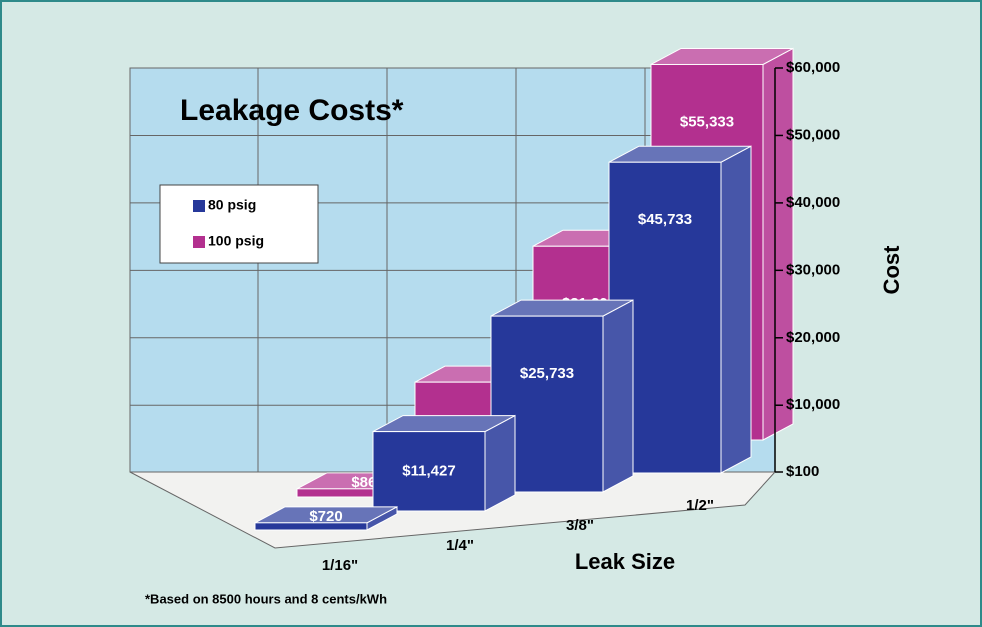  I want to click on y-tick-label: $60,000, so click(813, 67).